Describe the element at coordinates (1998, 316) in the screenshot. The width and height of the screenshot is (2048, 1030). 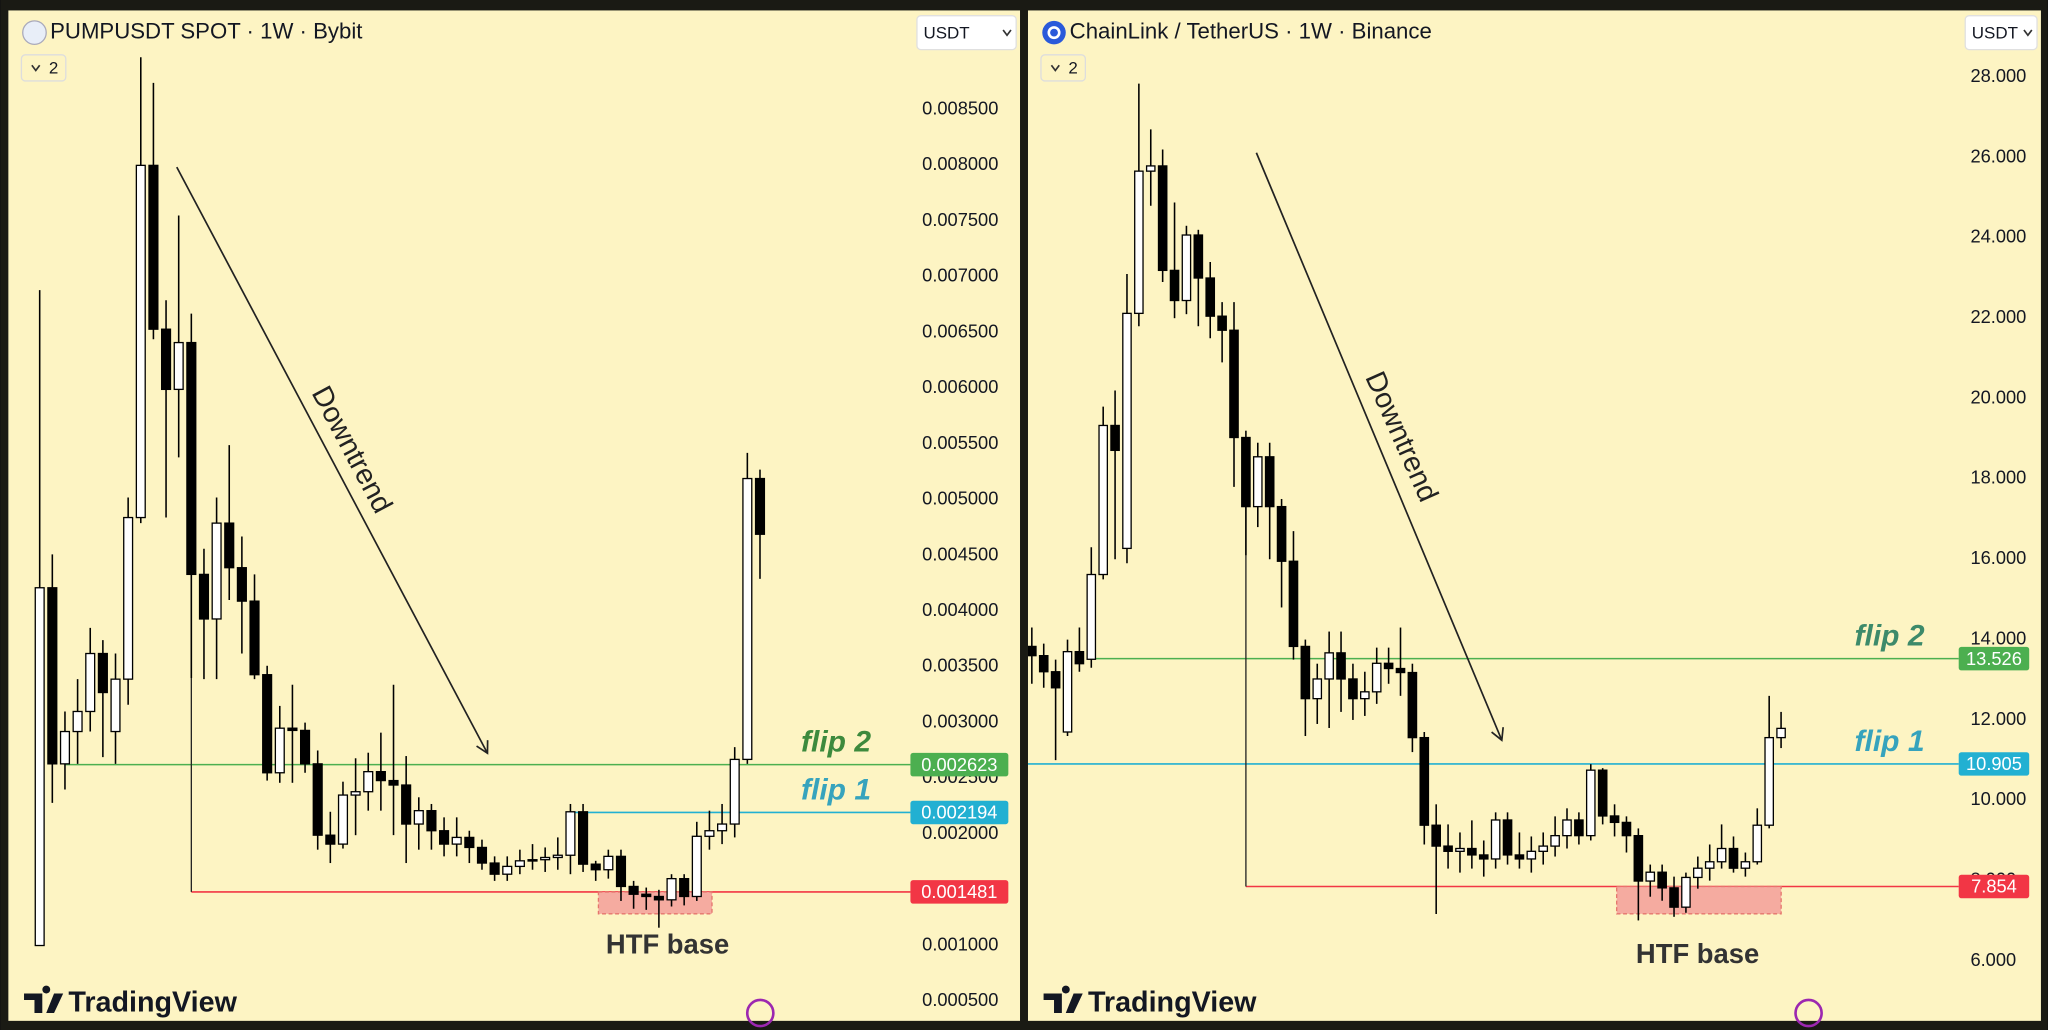
I see `y-tick-label: 22.000` at that location.